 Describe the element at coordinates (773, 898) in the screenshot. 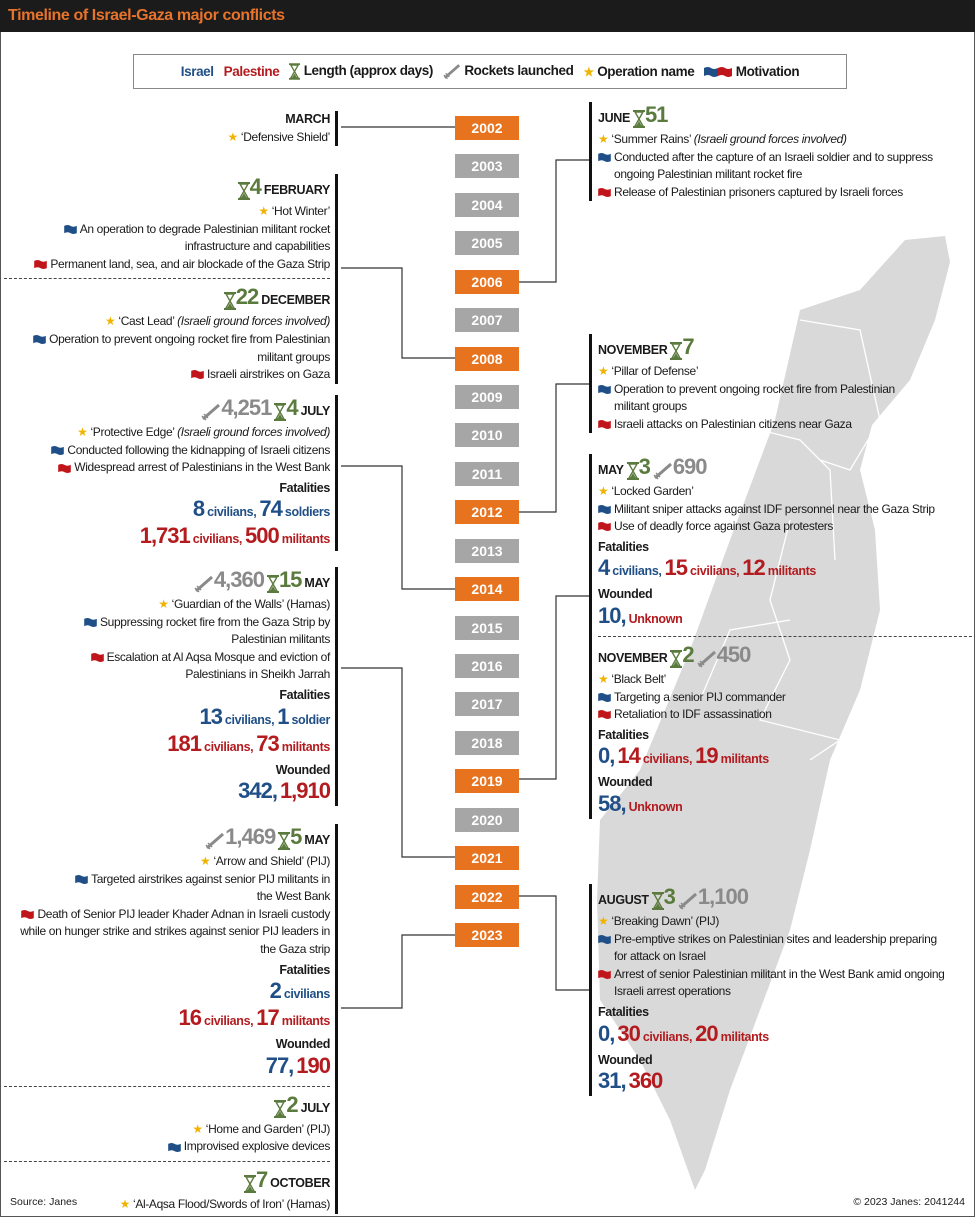

I see `event-header: AUGUST 3 1,100` at that location.